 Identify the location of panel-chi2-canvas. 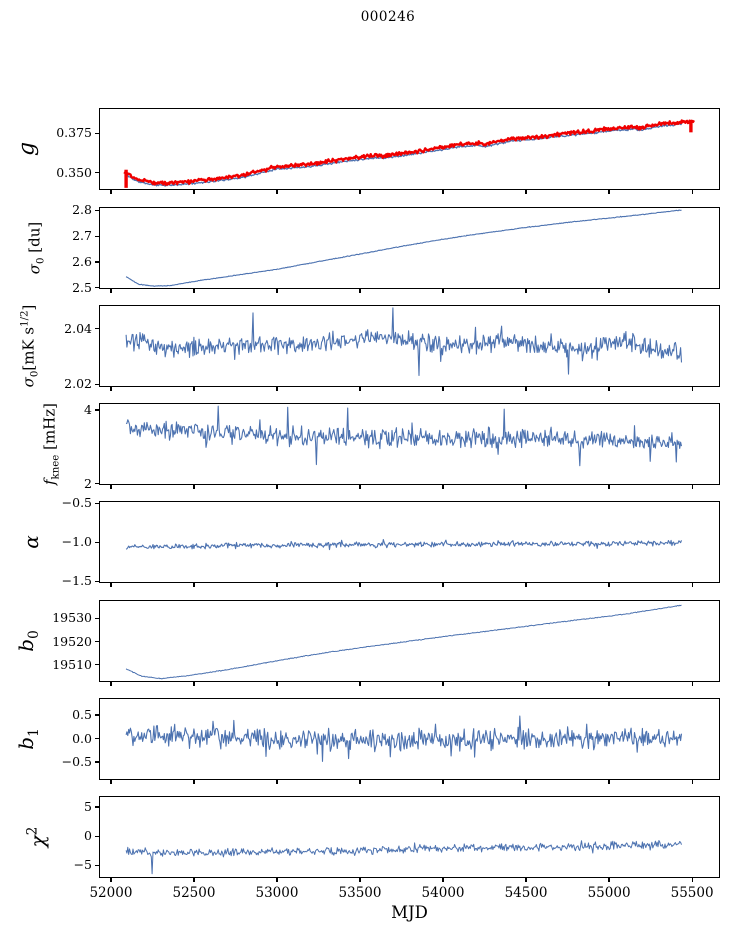
(403, 857).